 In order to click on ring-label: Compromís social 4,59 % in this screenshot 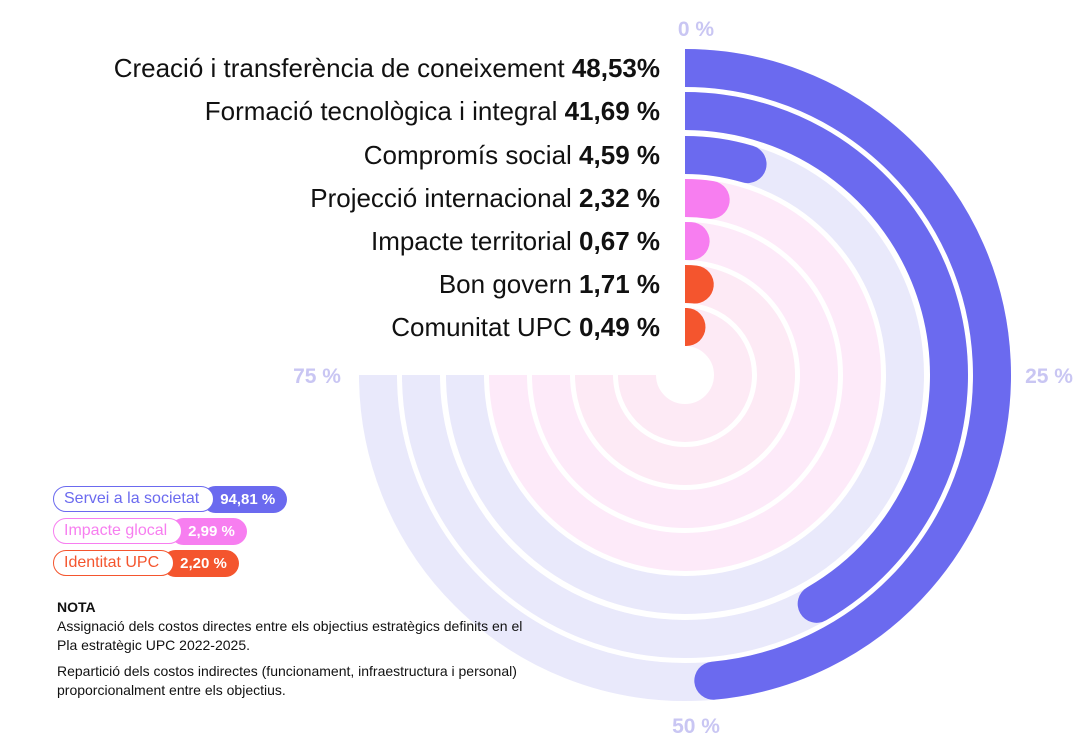, I will do `click(512, 155)`.